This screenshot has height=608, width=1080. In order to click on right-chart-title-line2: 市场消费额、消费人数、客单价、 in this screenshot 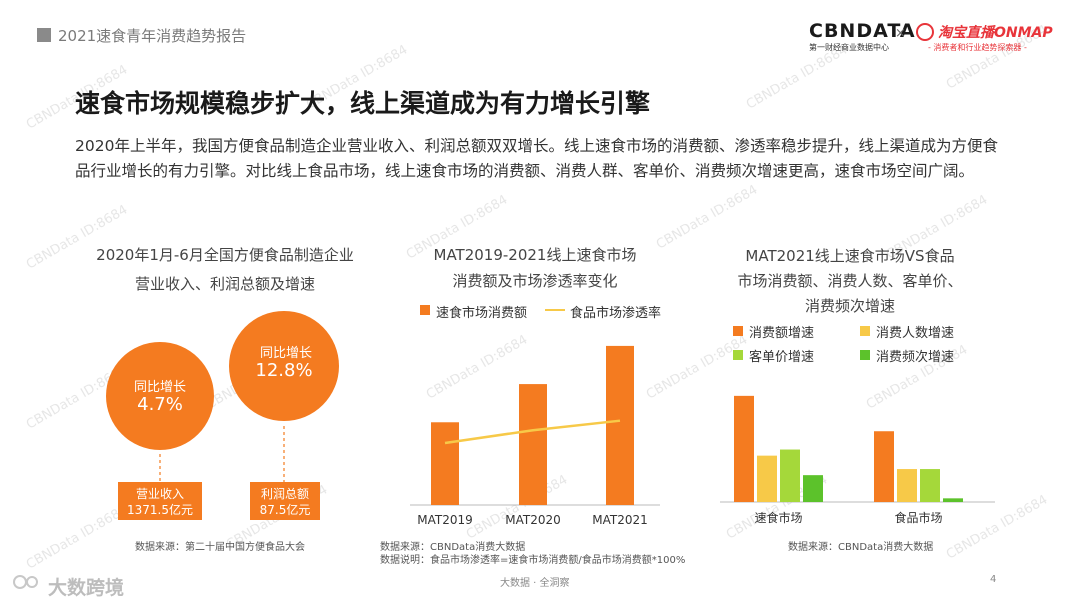, I will do `click(850, 281)`.